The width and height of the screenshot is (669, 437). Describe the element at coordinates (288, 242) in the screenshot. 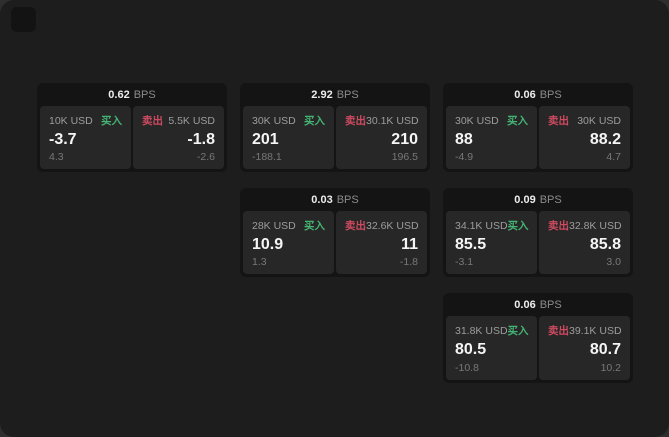

I see `buy-panel: 28K USD 买入 10.9 1.3` at that location.